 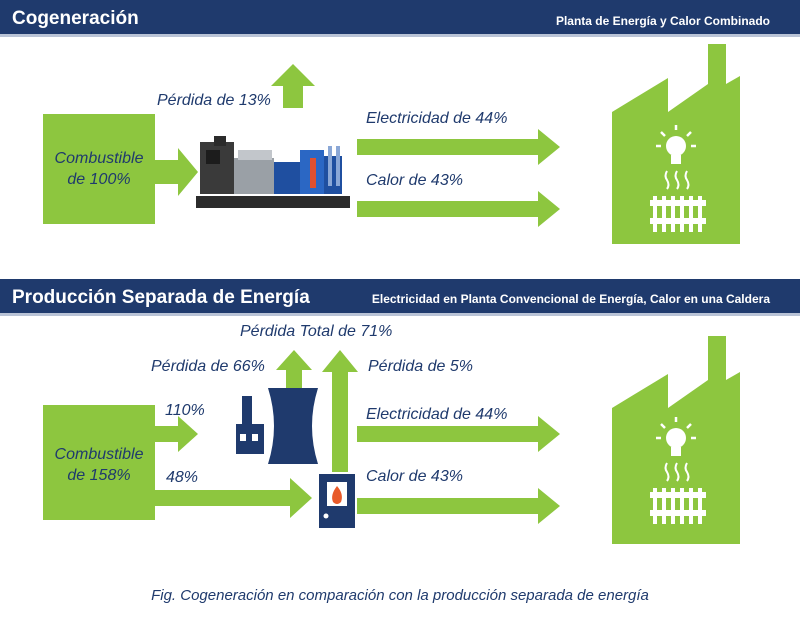 What do you see at coordinates (678, 493) in the screenshot?
I see `radiator-icon-separate` at bounding box center [678, 493].